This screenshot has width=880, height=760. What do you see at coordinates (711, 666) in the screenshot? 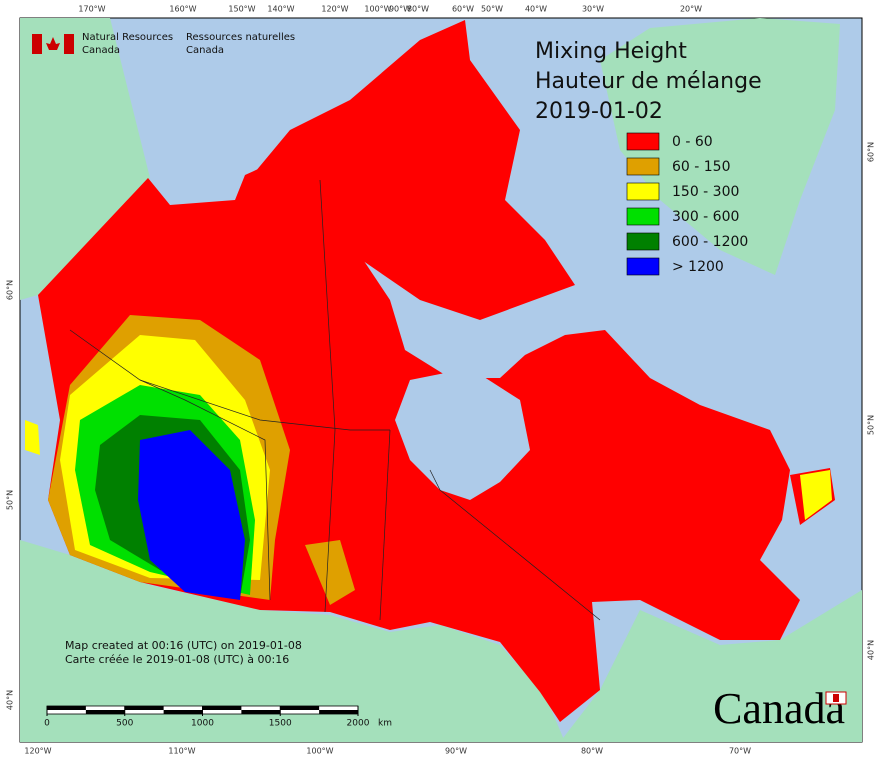
I see `usa-east` at bounding box center [711, 666].